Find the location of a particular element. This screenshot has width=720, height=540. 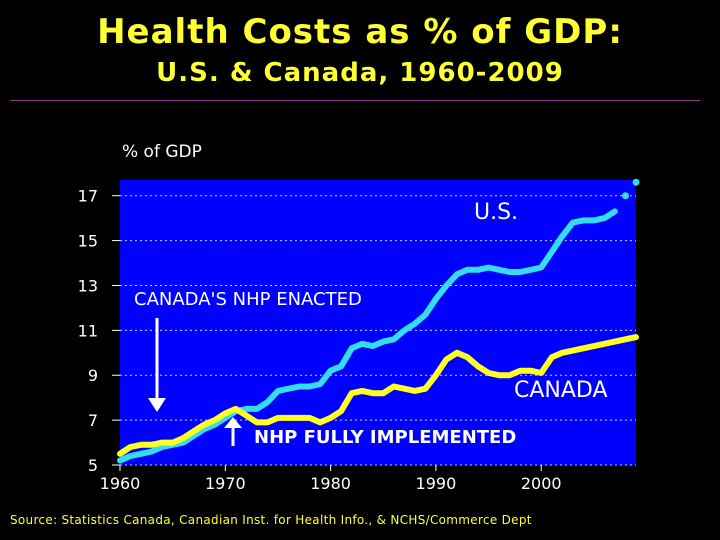

x-tick-label: 1960 is located at coordinates (120, 483).